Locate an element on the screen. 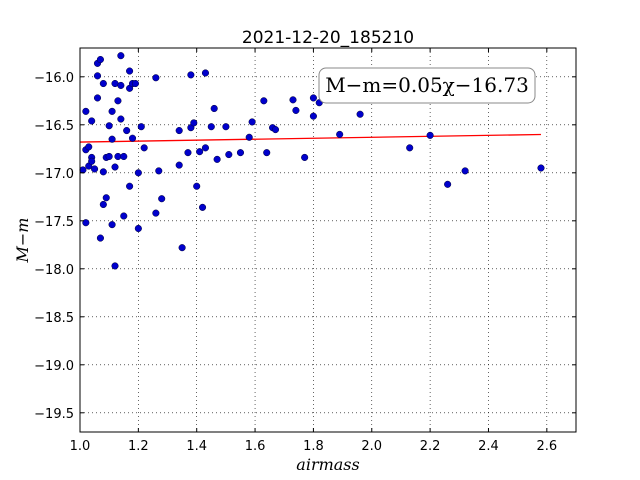  x-tick-label: 1.4 is located at coordinates (196, 446).